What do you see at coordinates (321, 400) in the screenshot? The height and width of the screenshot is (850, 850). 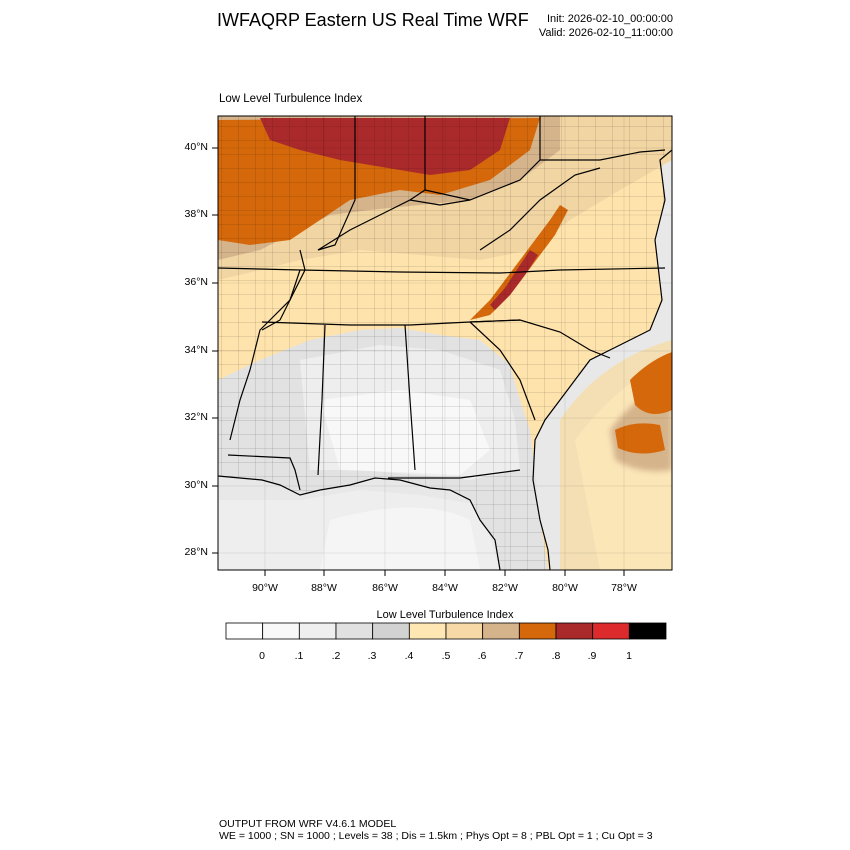 I see `ms-al-line` at bounding box center [321, 400].